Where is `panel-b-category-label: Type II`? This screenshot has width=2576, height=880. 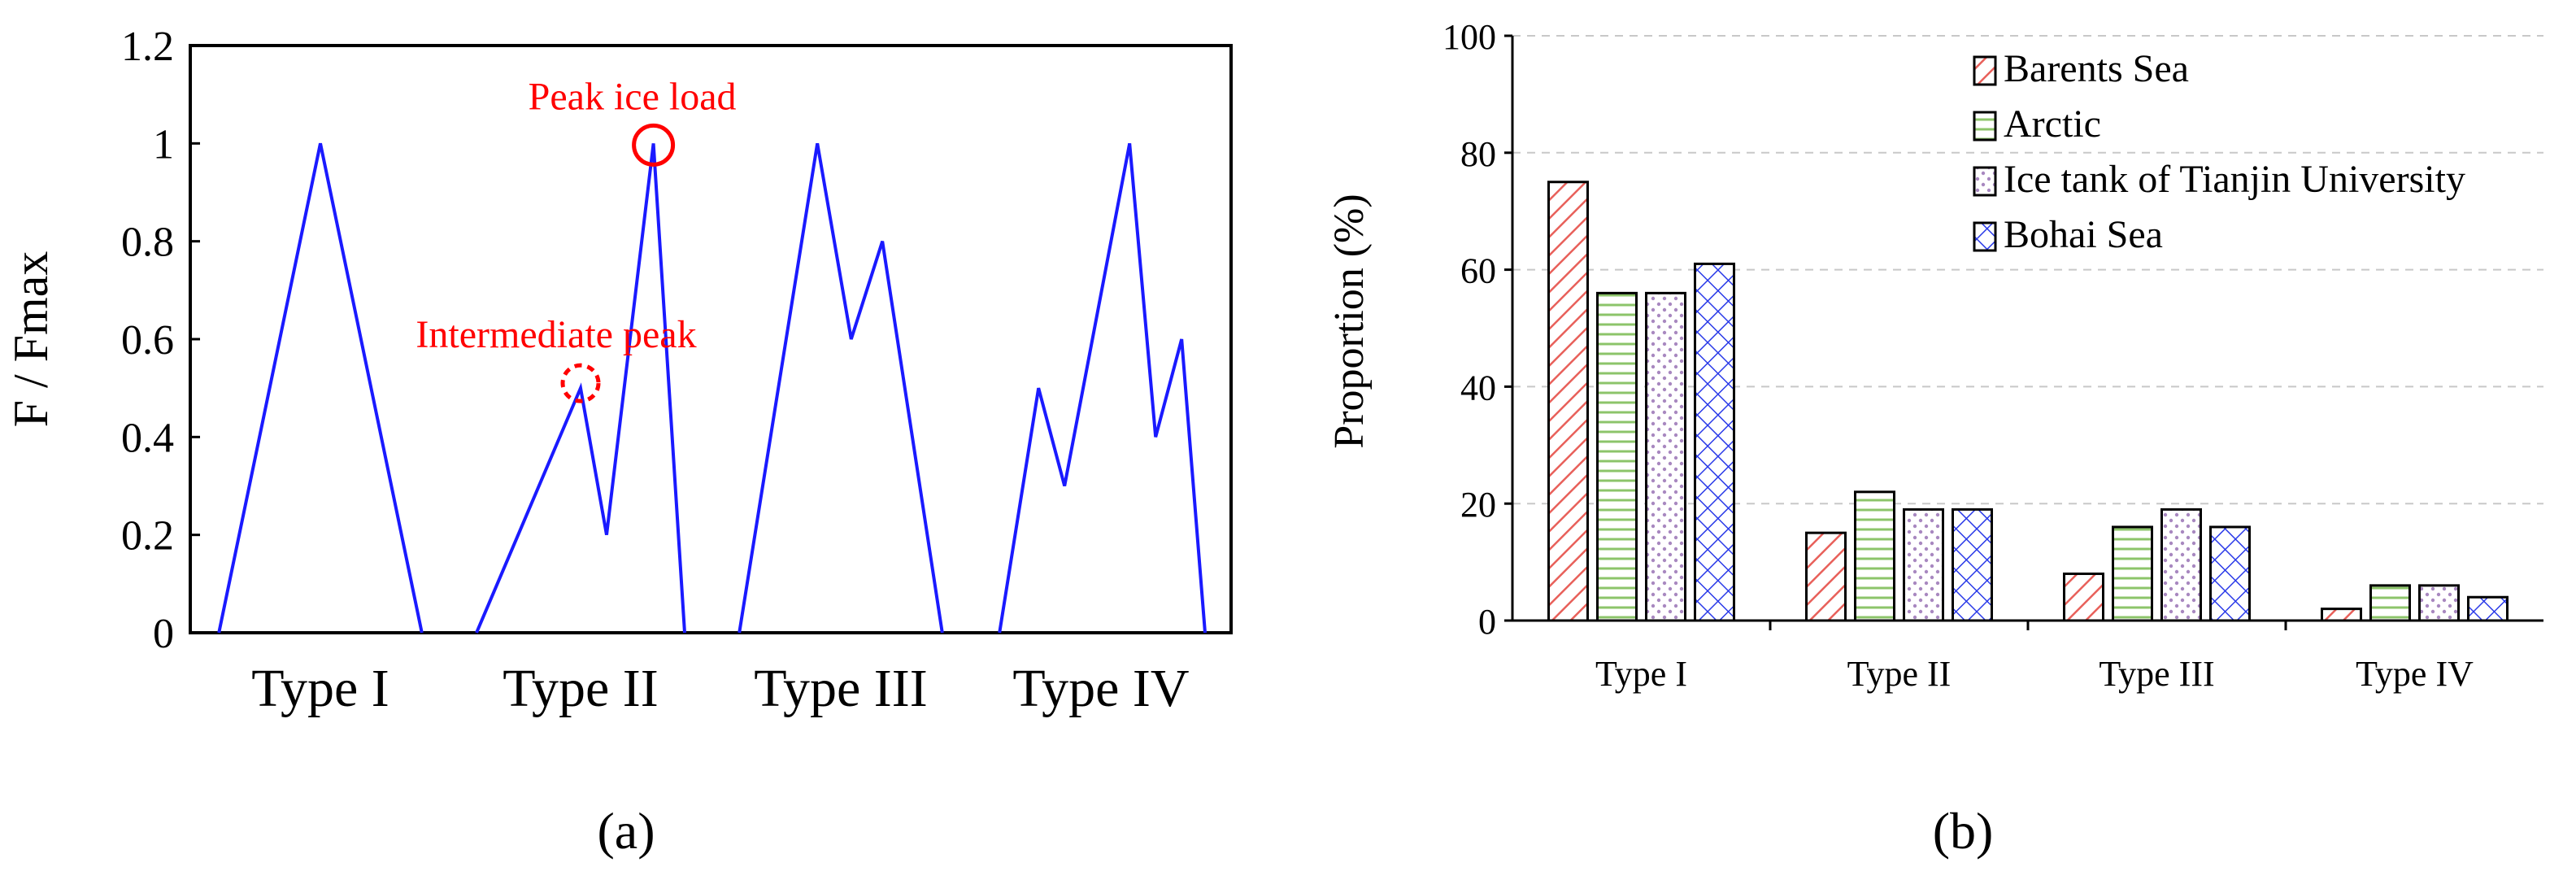 panel-b-category-label: Type II is located at coordinates (1899, 674).